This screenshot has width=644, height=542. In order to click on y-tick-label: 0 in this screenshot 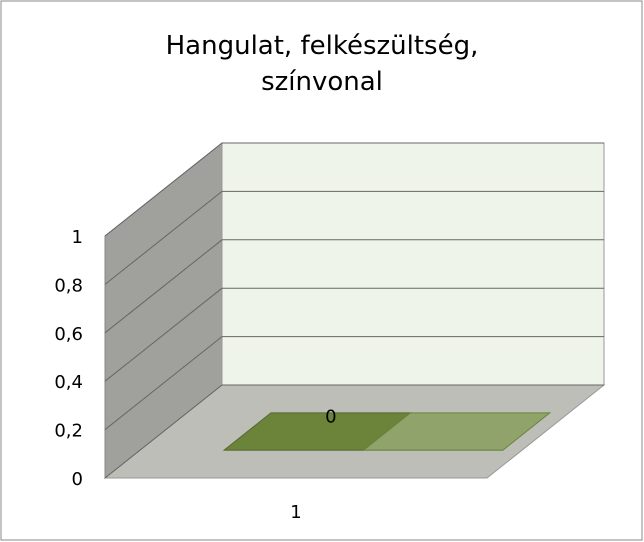, I will do `click(77, 479)`.